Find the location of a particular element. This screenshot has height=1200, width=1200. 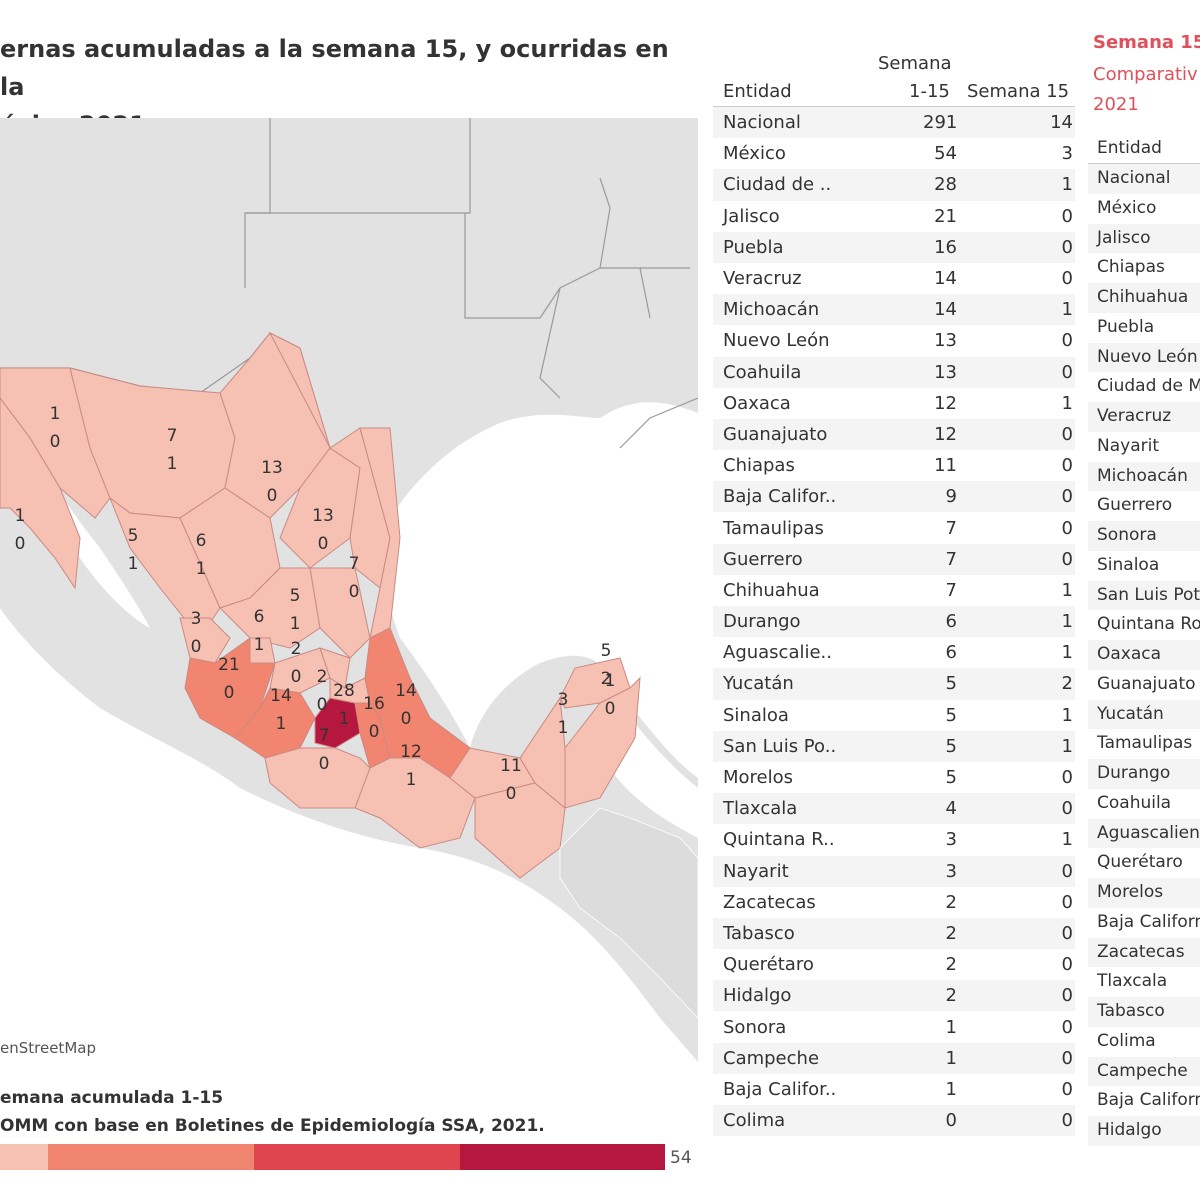

header-semana15: Semana 15 is located at coordinates (1018, 91).